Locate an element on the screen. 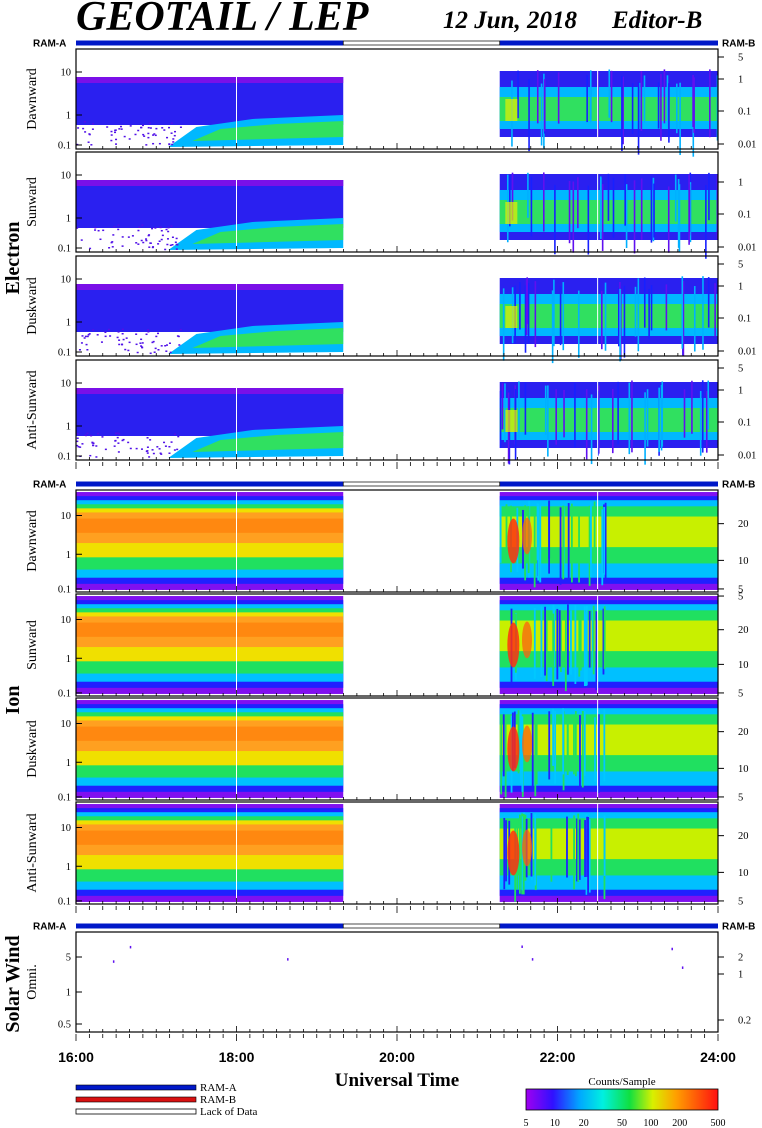 Image resolution: width=762 pixels, height=1128 pixels. solar-wind-point is located at coordinates (130, 947).